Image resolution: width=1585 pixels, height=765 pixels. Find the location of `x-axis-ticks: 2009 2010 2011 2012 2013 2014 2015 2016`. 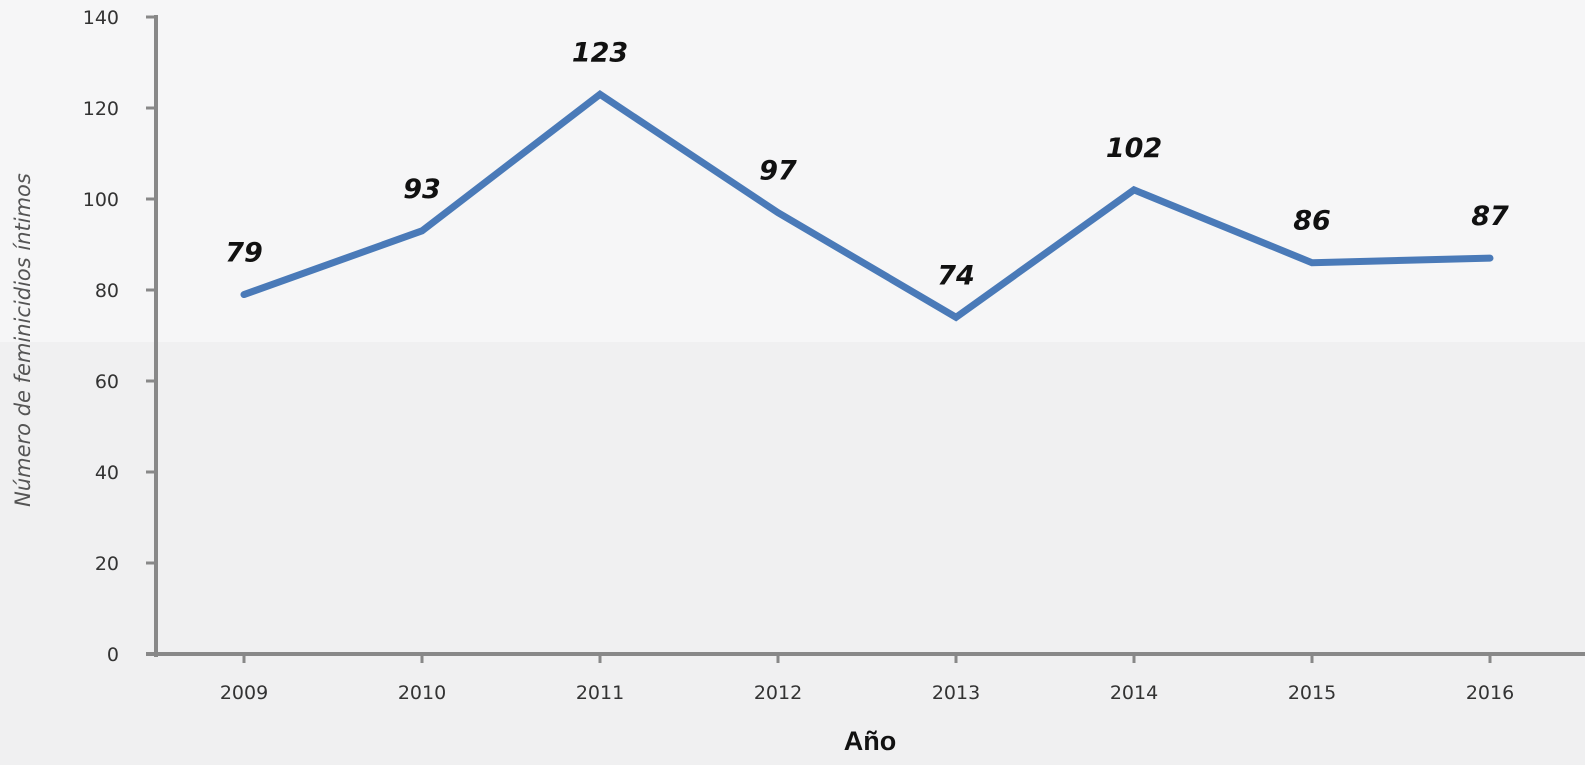

x-axis-ticks: 2009 2010 2011 2012 2013 2014 2015 2016 is located at coordinates (867, 679).